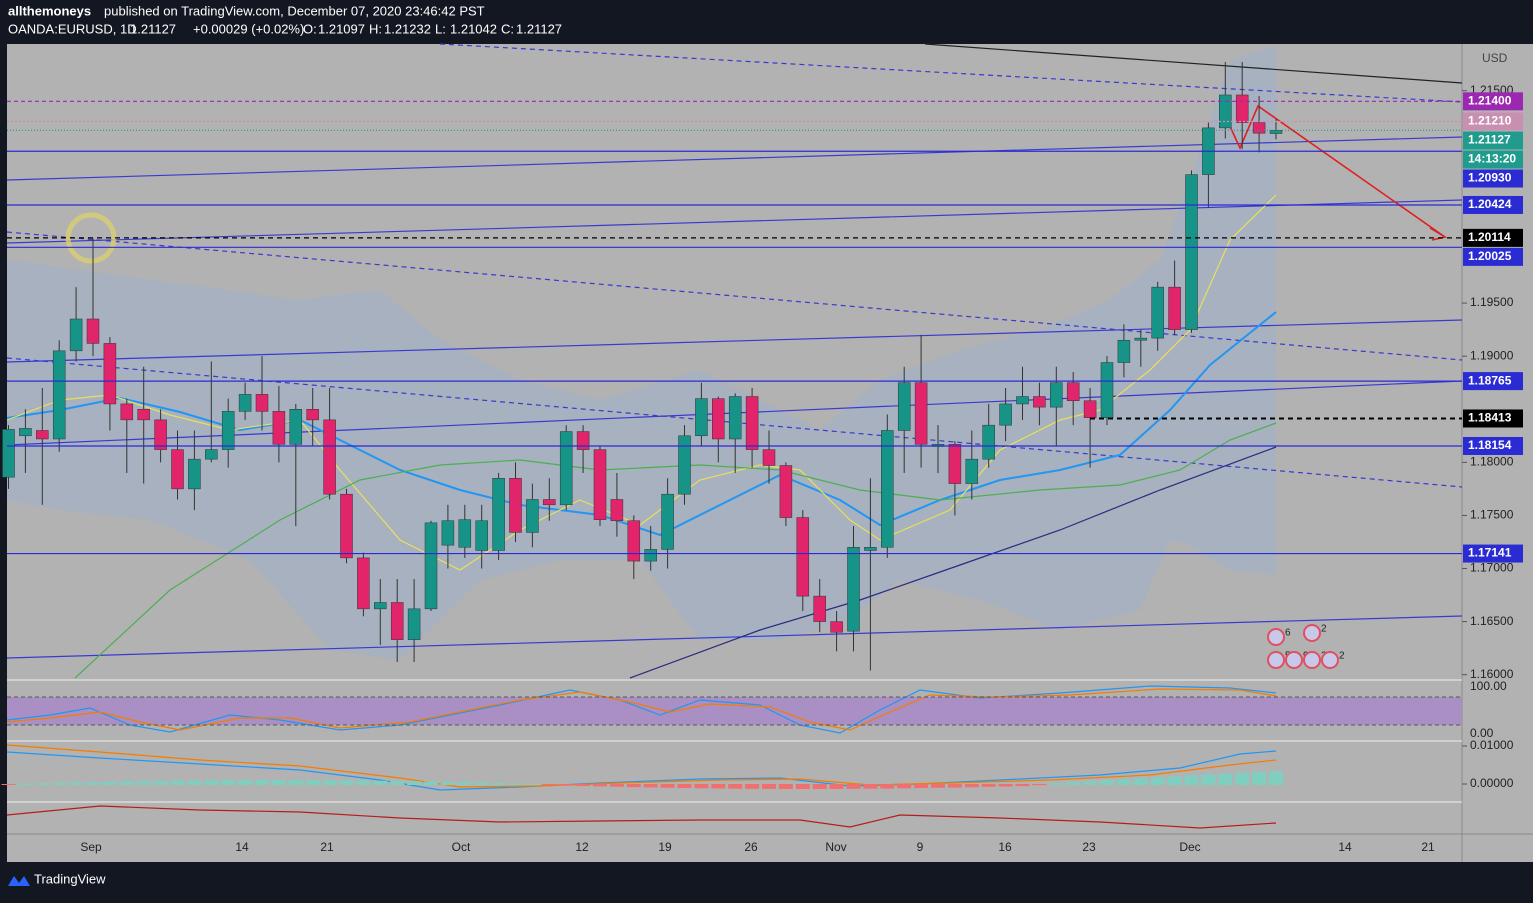 The image size is (1533, 903). What do you see at coordinates (1492, 355) in the screenshot?
I see `y-tick-label: 1.19000` at bounding box center [1492, 355].